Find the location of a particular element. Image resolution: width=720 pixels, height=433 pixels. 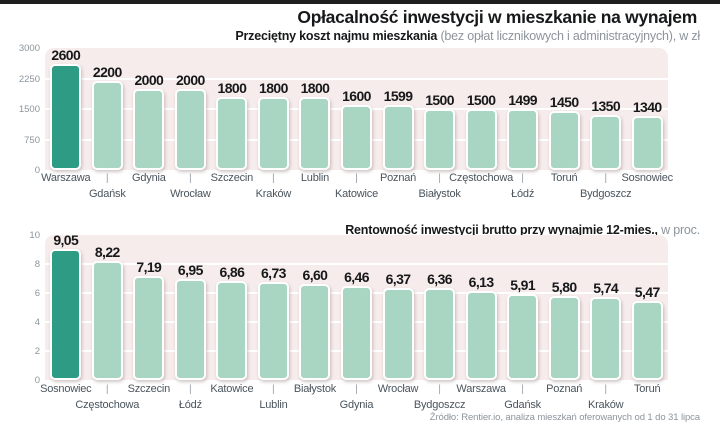

y-axis-tick-label: 2250 is located at coordinates (29, 79).